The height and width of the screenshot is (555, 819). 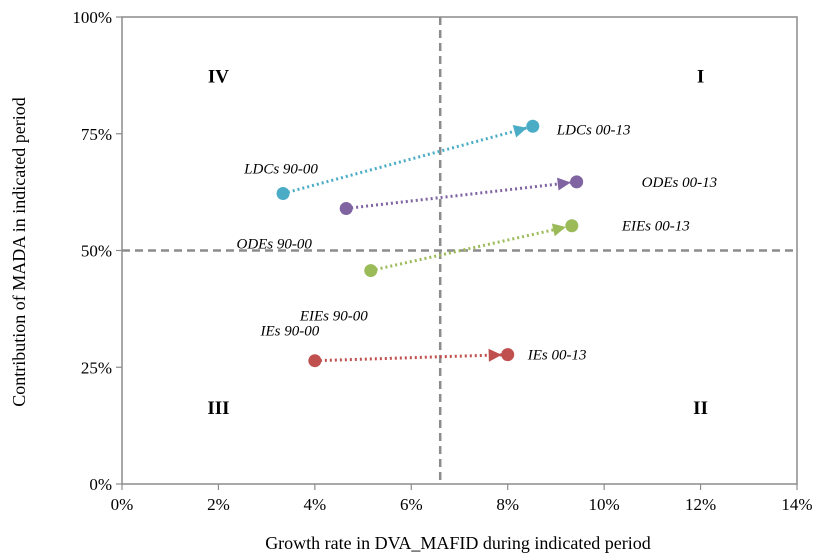 What do you see at coordinates (280, 170) in the screenshot?
I see `start-point-label: LDCs 90-00` at bounding box center [280, 170].